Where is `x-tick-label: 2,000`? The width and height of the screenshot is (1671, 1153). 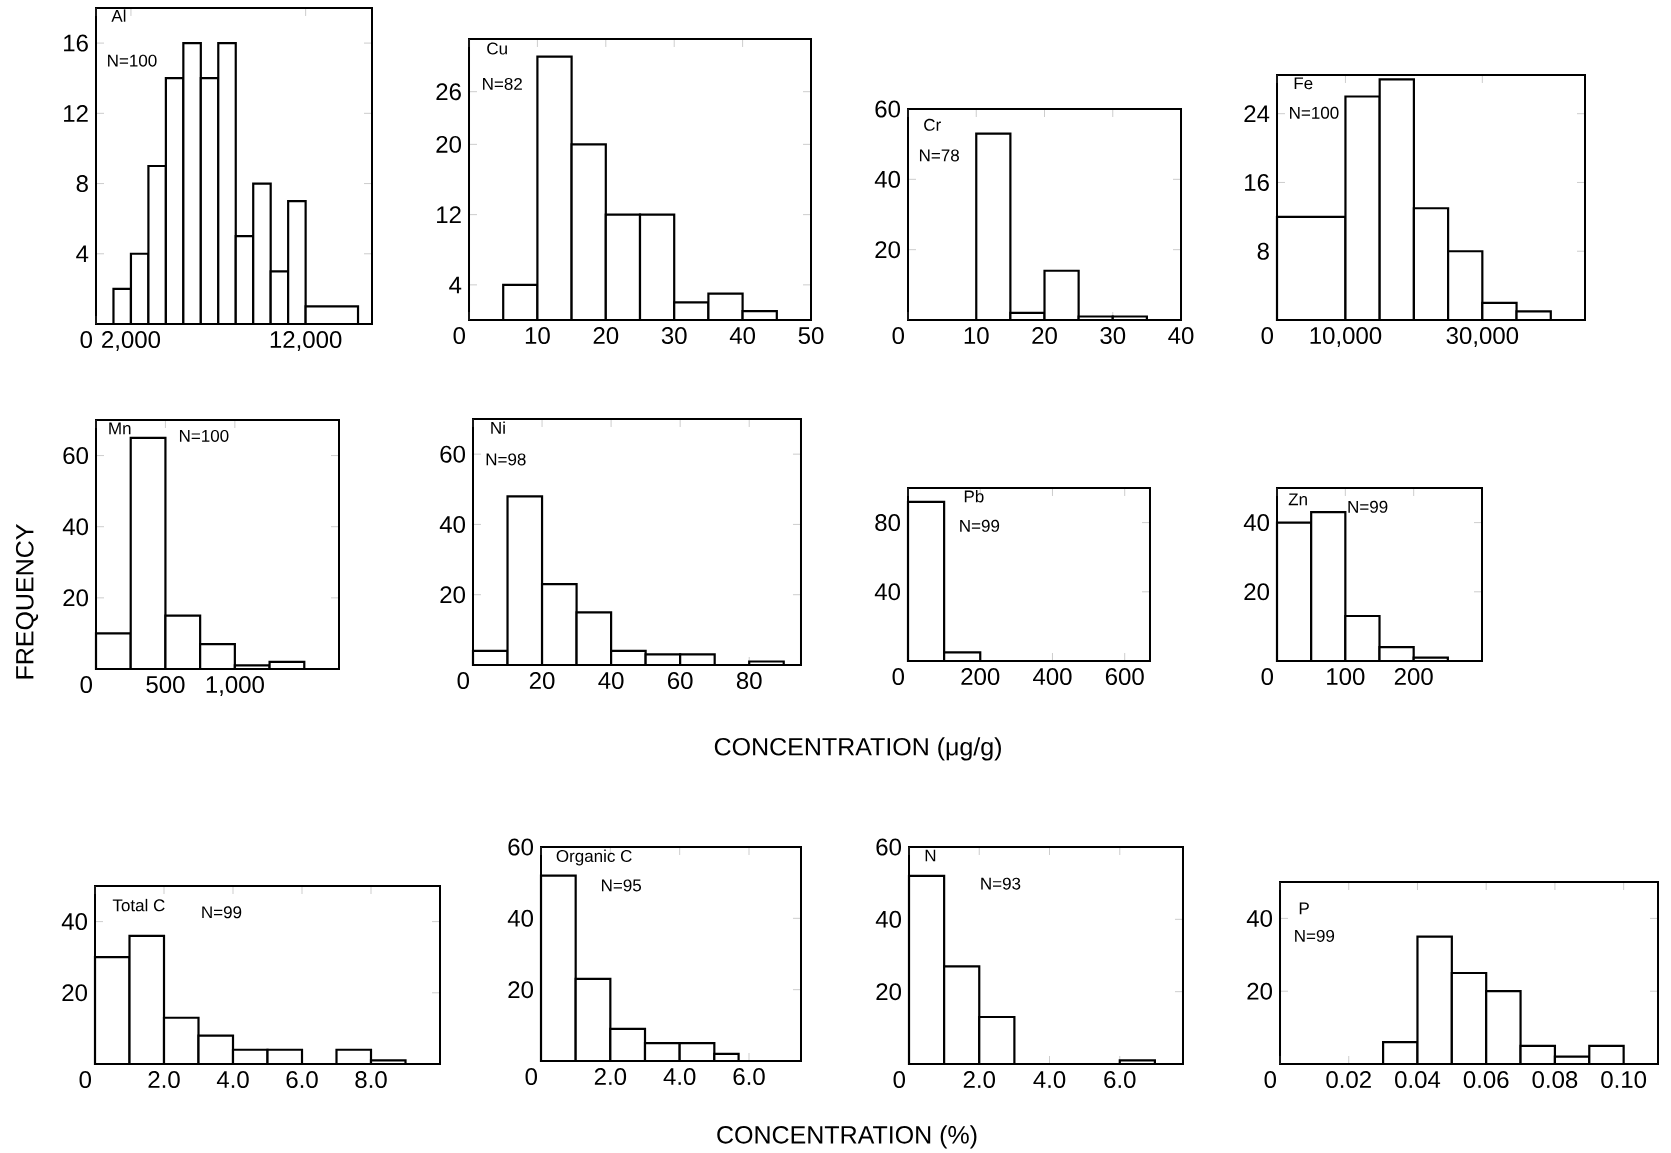 x-tick-label: 2,000 is located at coordinates (131, 341).